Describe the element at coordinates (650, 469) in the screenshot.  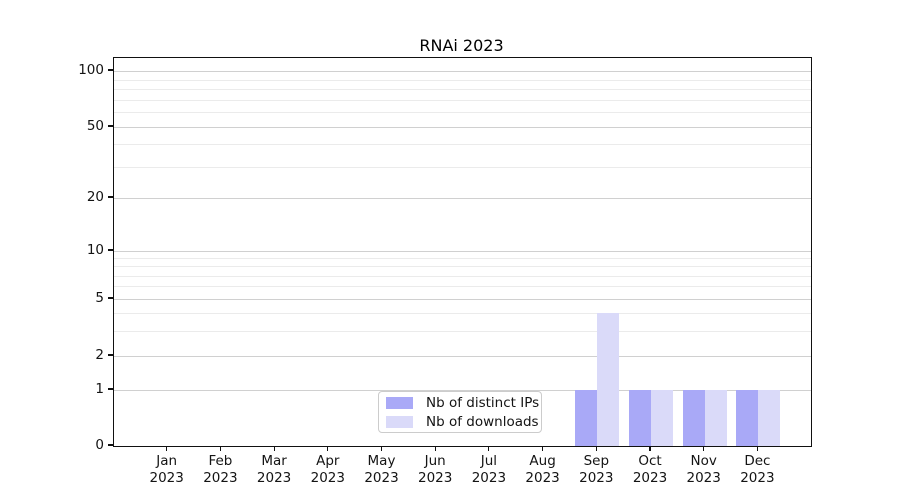
I see `x-tick-label-oct-2023: Oct 2023` at that location.